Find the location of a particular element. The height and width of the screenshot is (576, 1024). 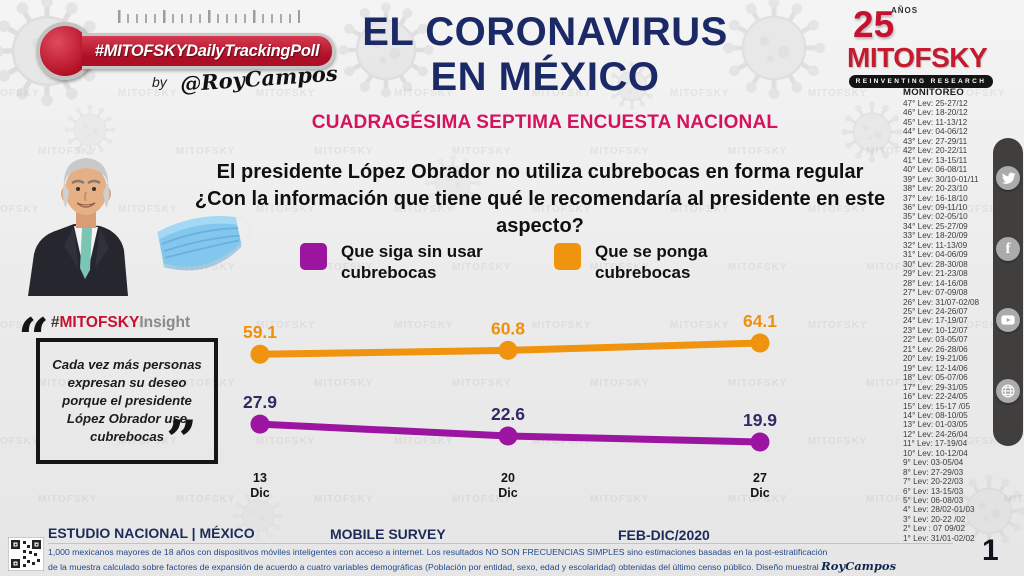

legend-label: Que se ponga cubrebocas is located at coordinates (651, 262).